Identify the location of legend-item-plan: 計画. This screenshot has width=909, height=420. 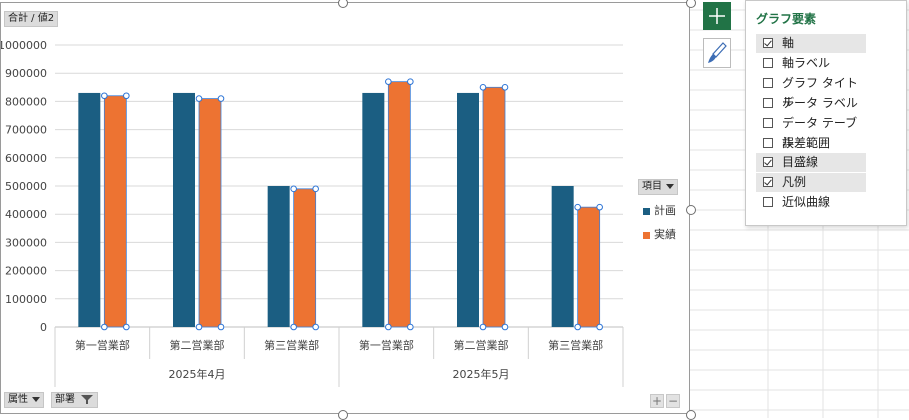
(659, 210).